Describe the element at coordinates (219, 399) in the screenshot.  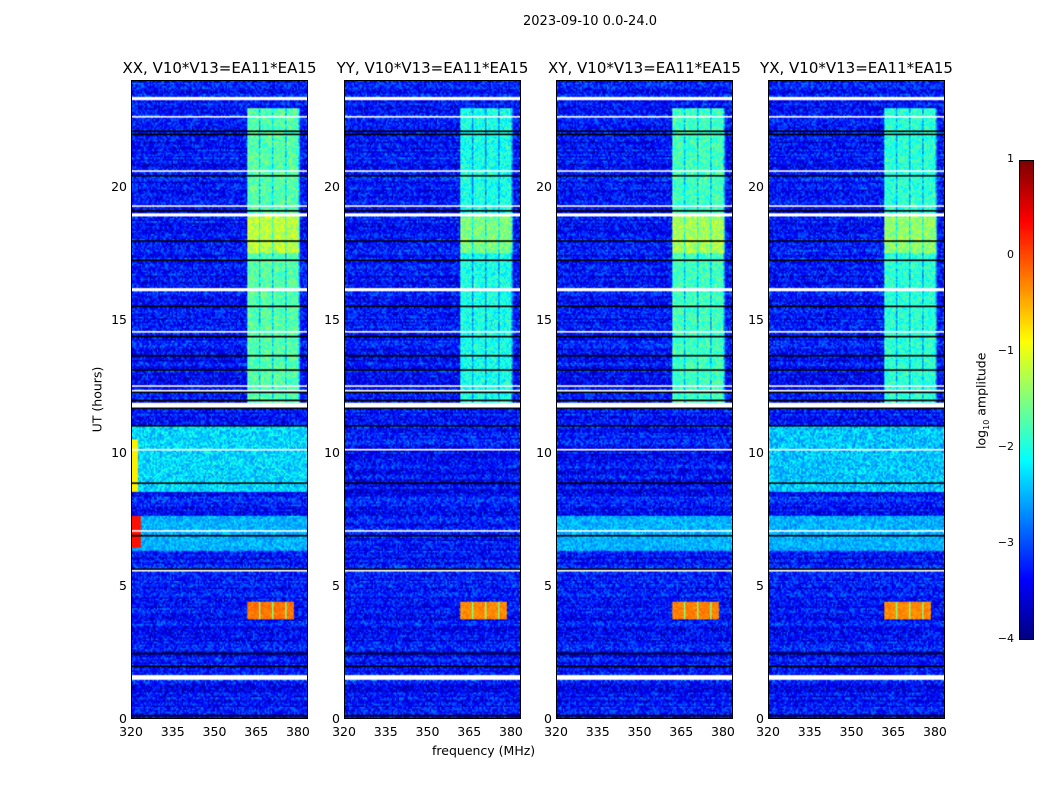
I see `waterfall-panel-xx` at that location.